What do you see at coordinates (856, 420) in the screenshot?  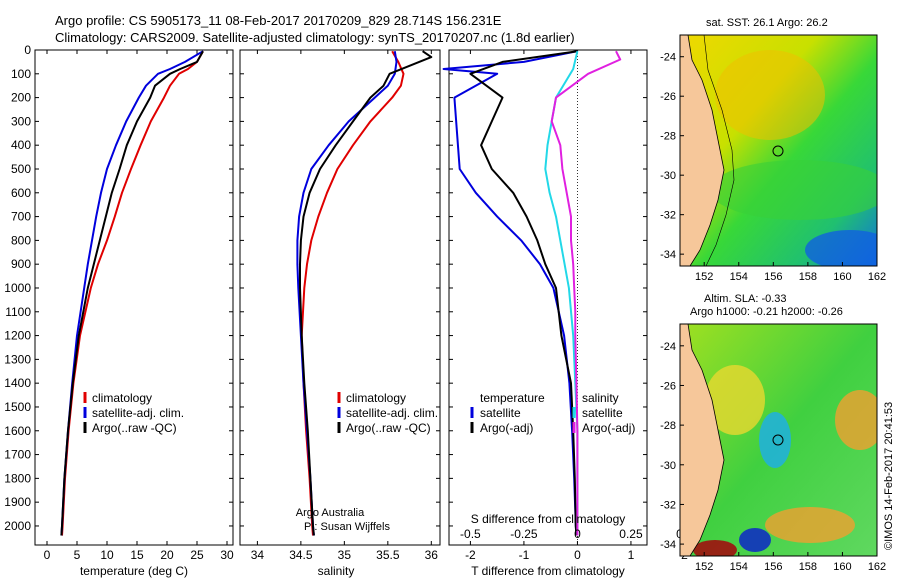 I see `sla-orange-east` at bounding box center [856, 420].